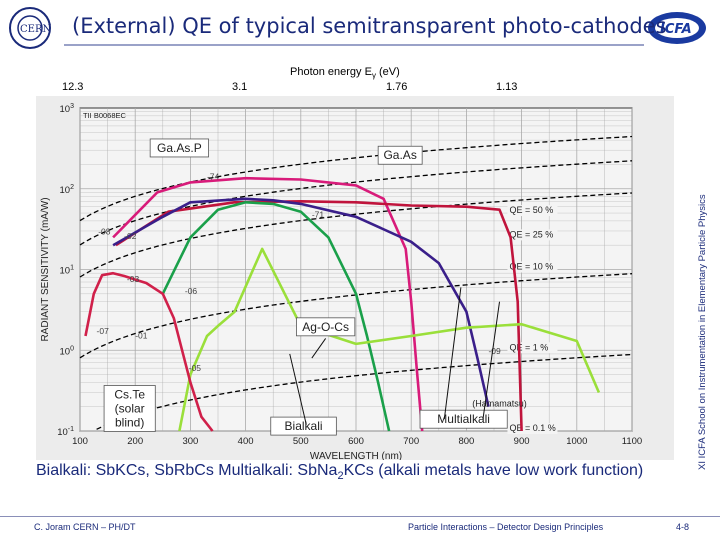 The height and width of the screenshot is (540, 720). I want to click on curve-code: -03, so click(133, 279).